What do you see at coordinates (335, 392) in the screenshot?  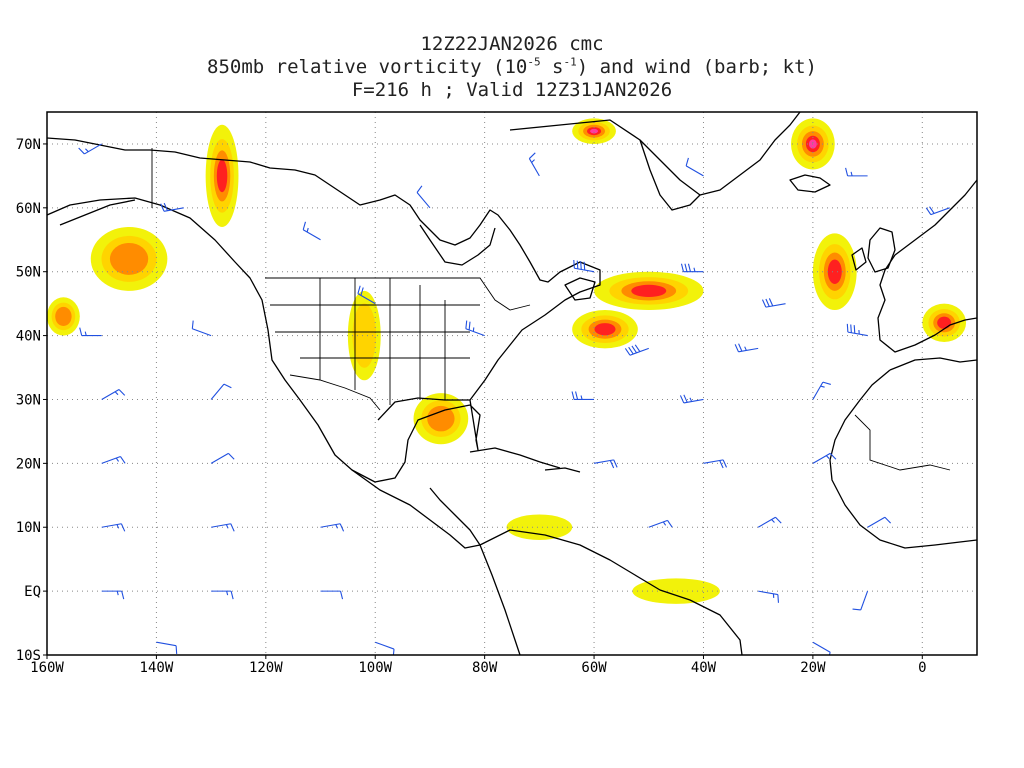 I see `border-us-mexico` at bounding box center [335, 392].